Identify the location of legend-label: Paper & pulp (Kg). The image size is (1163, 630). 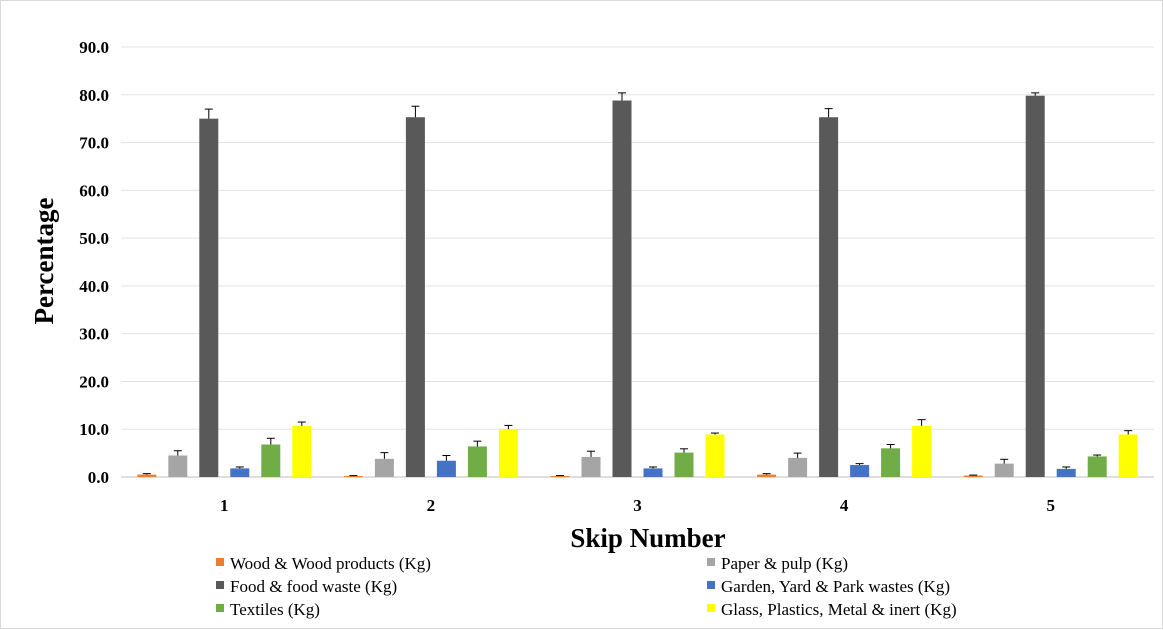
(784, 563).